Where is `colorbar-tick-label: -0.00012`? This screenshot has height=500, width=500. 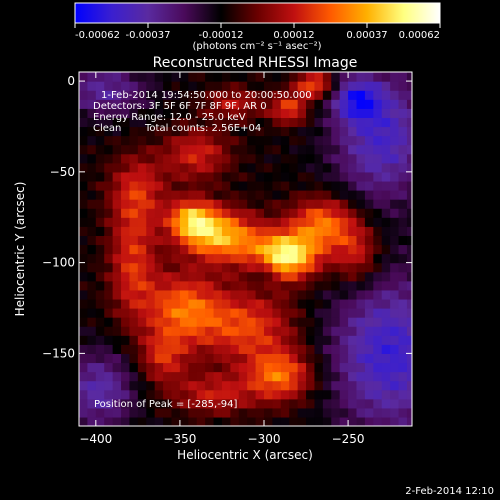 colorbar-tick-label: -0.00012 is located at coordinates (221, 35).